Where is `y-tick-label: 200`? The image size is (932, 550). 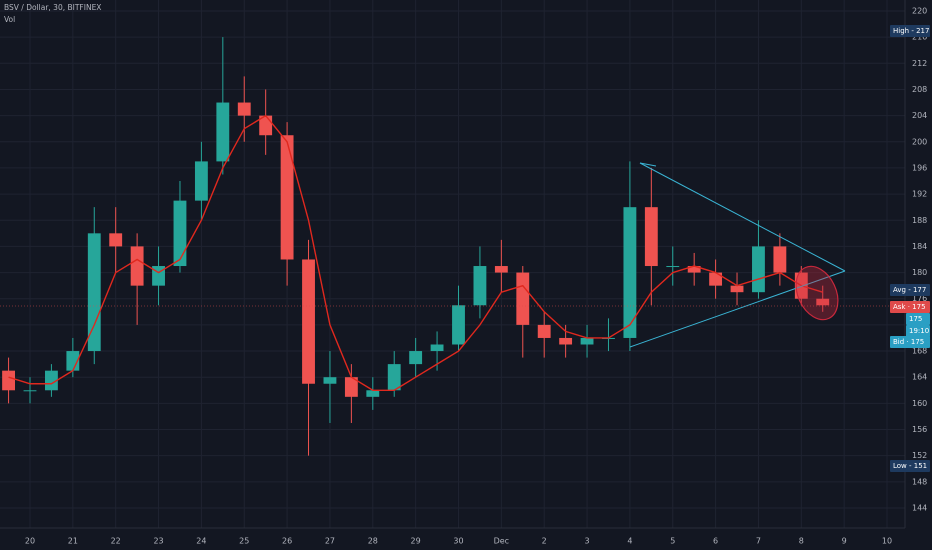 y-tick-label: 200 is located at coordinates (919, 141).